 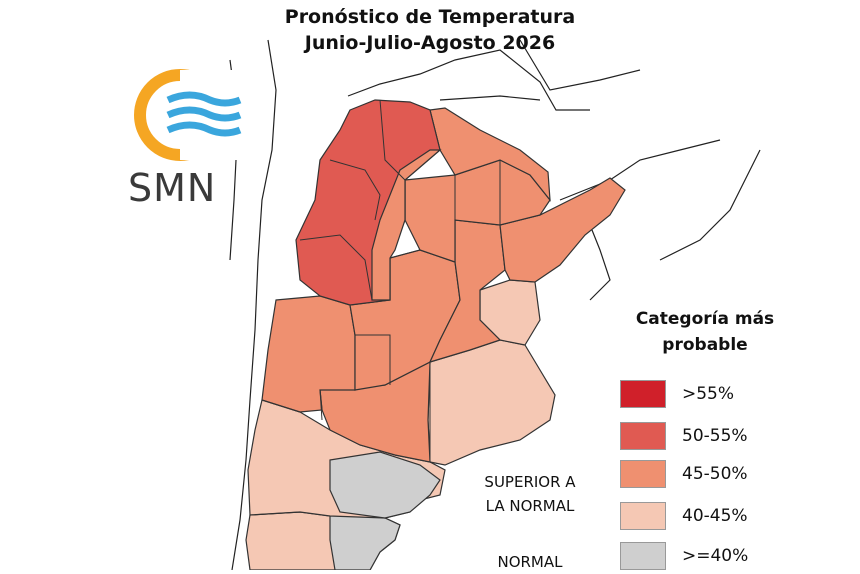 What do you see at coordinates (643, 556) in the screenshot?
I see `legend-swatch-gte40` at bounding box center [643, 556].